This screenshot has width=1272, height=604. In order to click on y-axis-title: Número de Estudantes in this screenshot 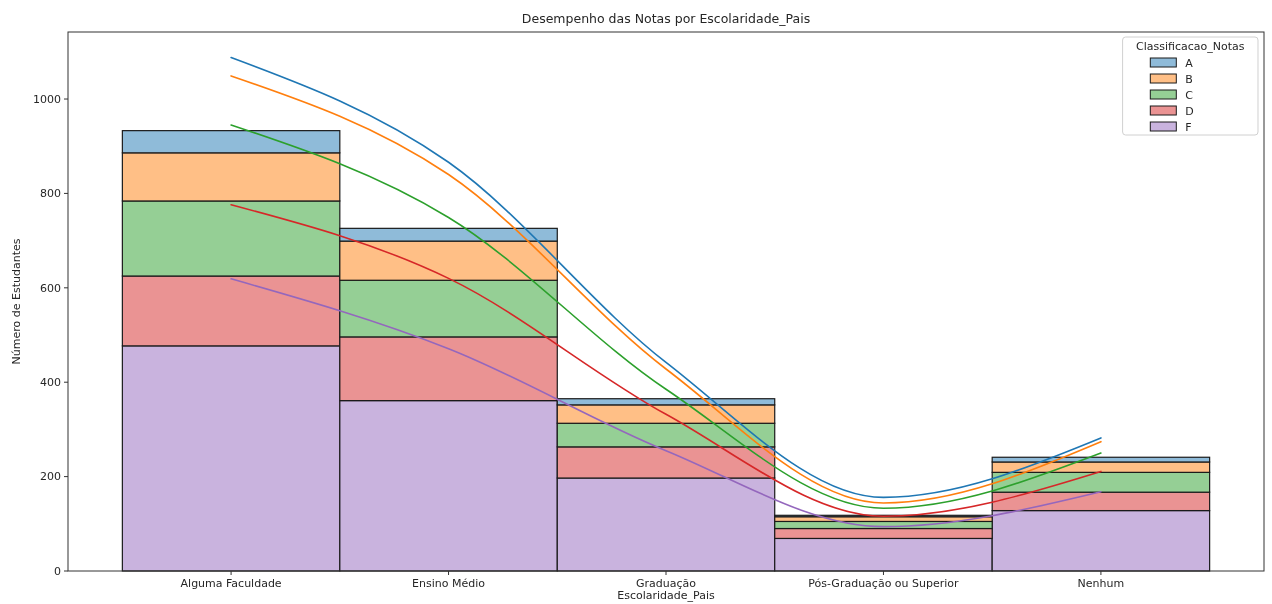, I will do `click(16, 301)`.